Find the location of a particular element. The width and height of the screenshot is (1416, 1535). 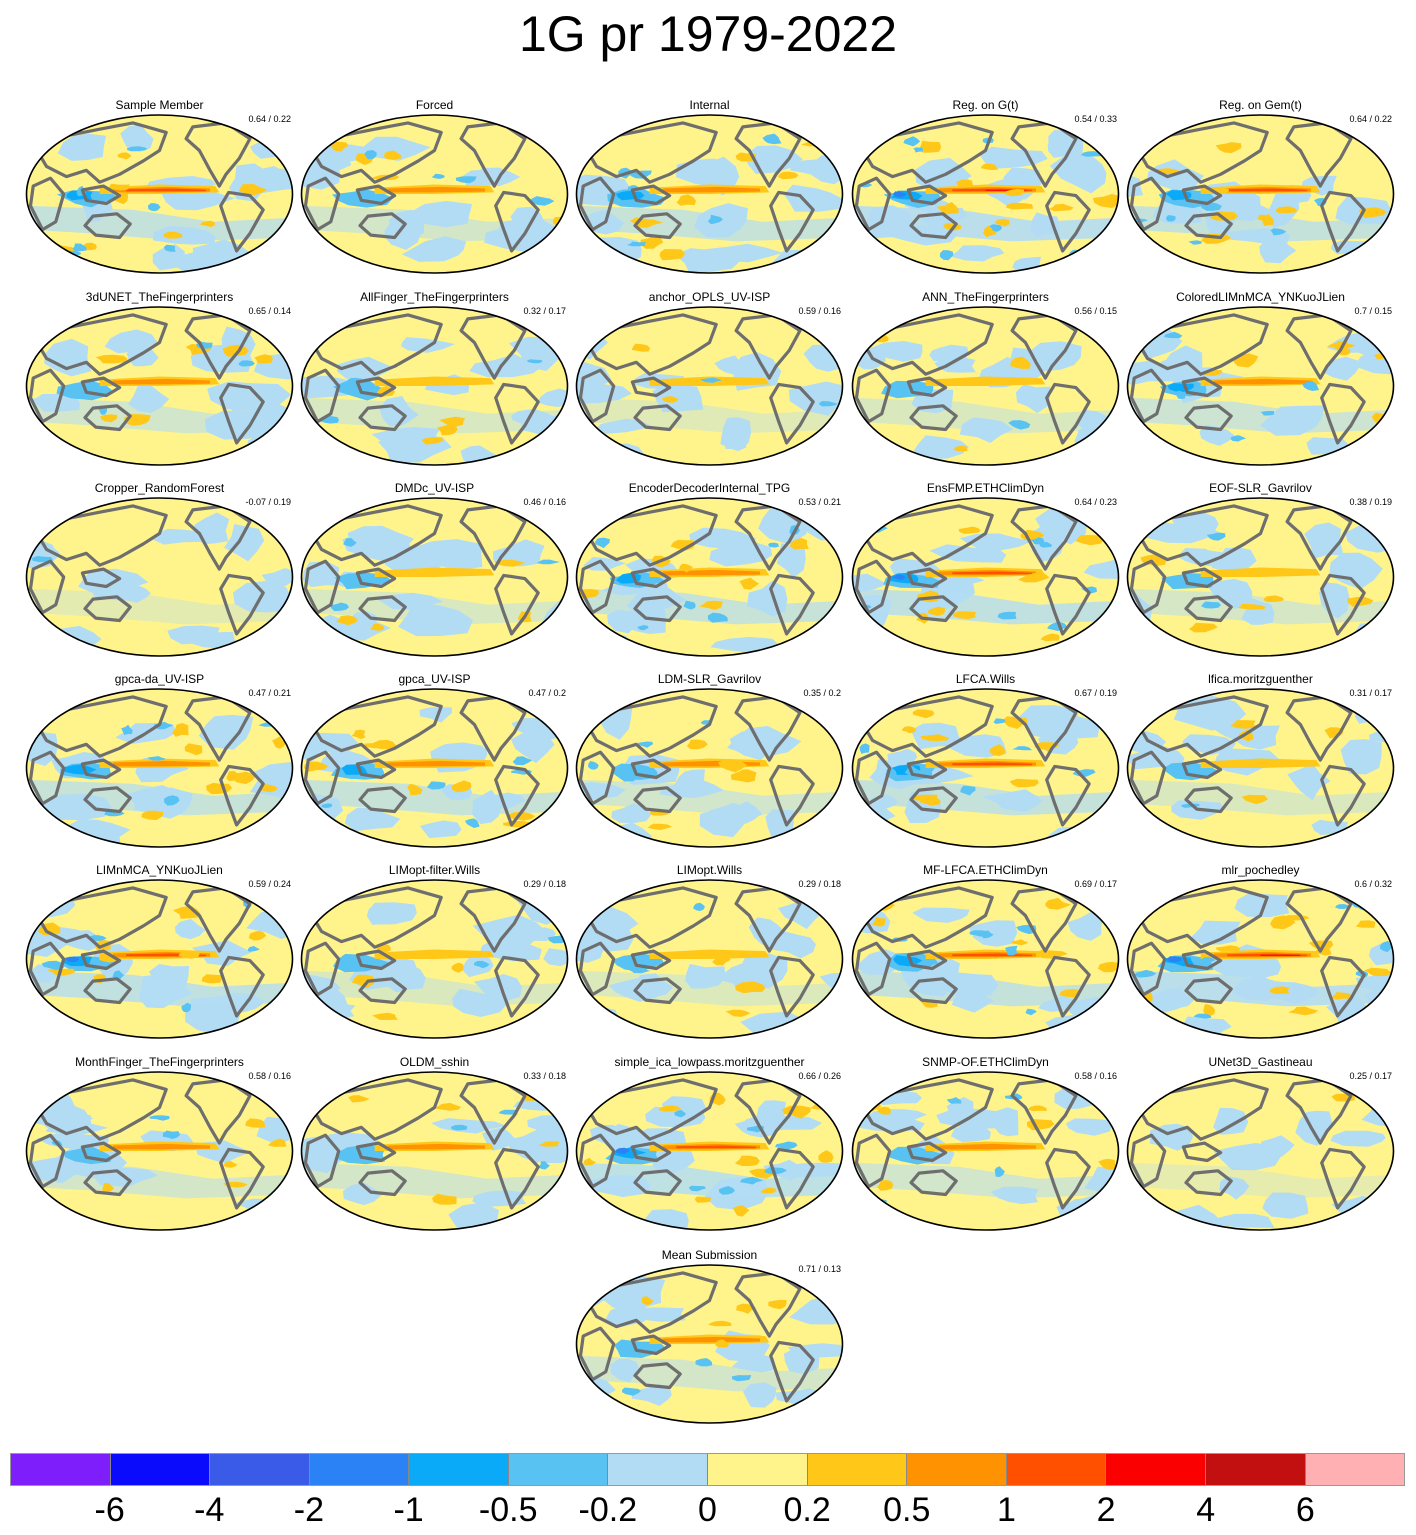

panel-score: 0.25 / 0.17 is located at coordinates (1370, 1076).